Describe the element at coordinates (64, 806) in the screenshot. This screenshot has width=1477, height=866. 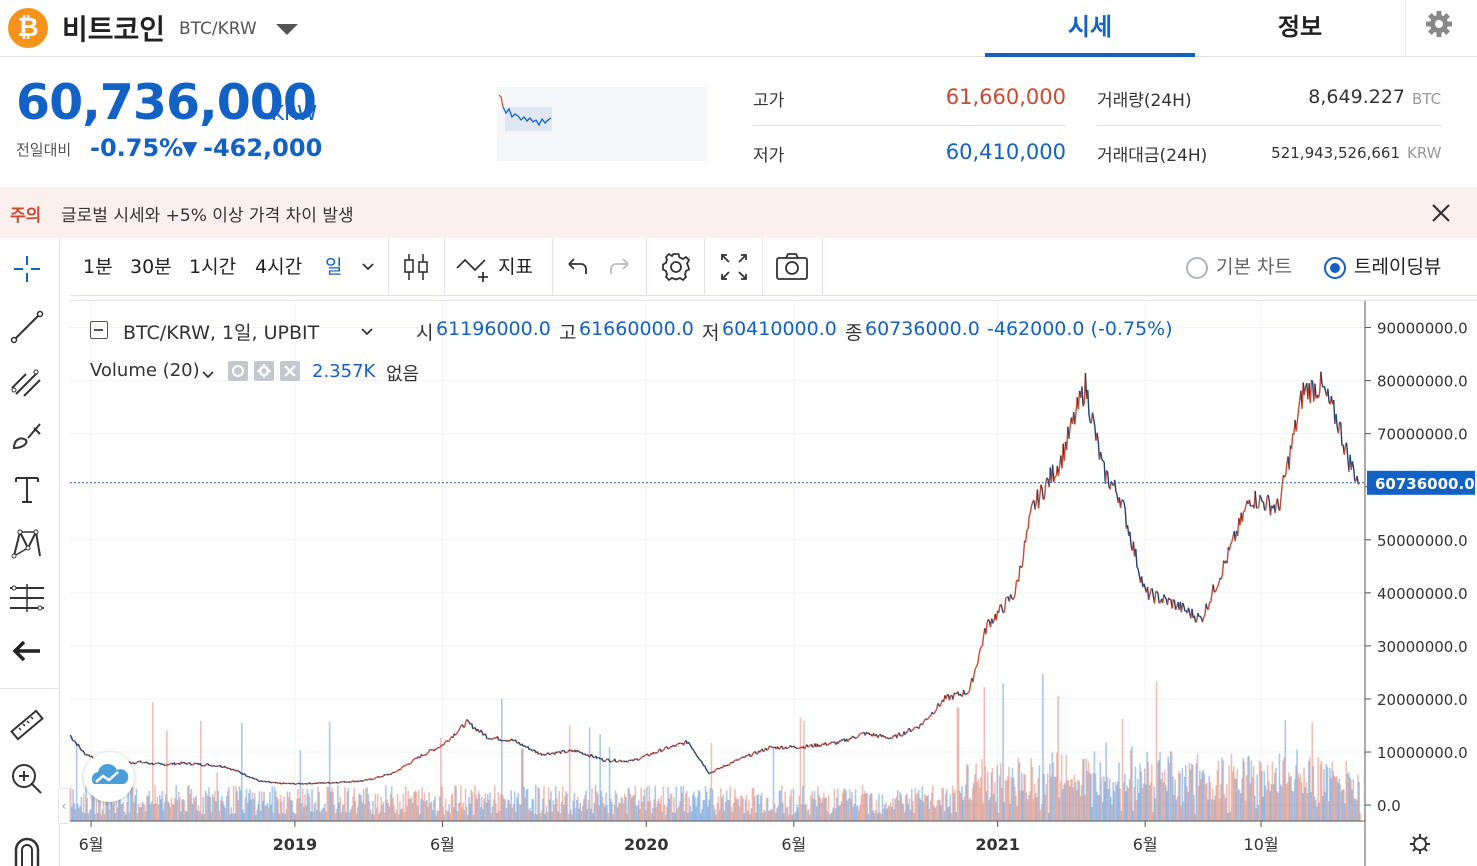
I see `sidebar-collapse-chevron-left-icon: ‹` at that location.